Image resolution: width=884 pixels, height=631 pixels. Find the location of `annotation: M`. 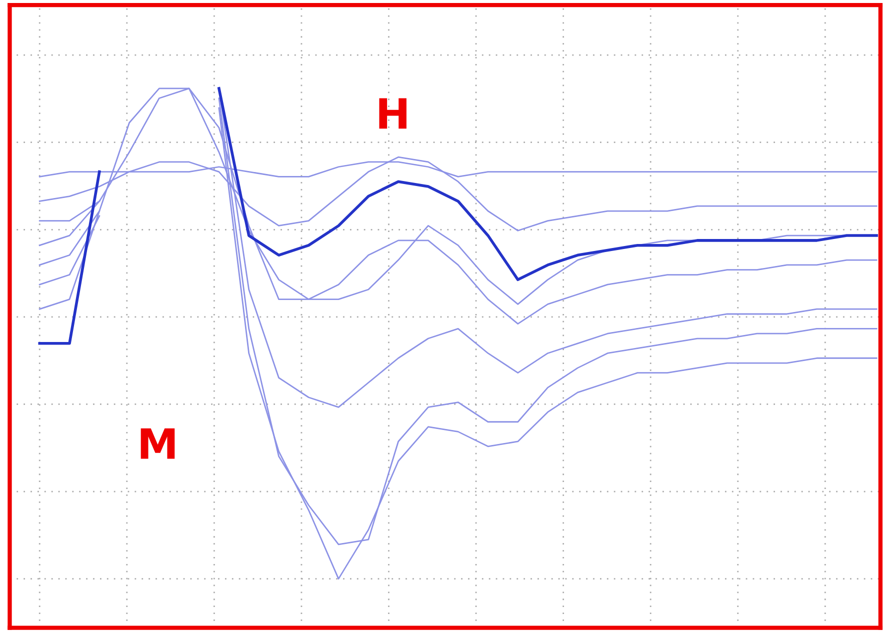

annotation: M is located at coordinates (157, 443).